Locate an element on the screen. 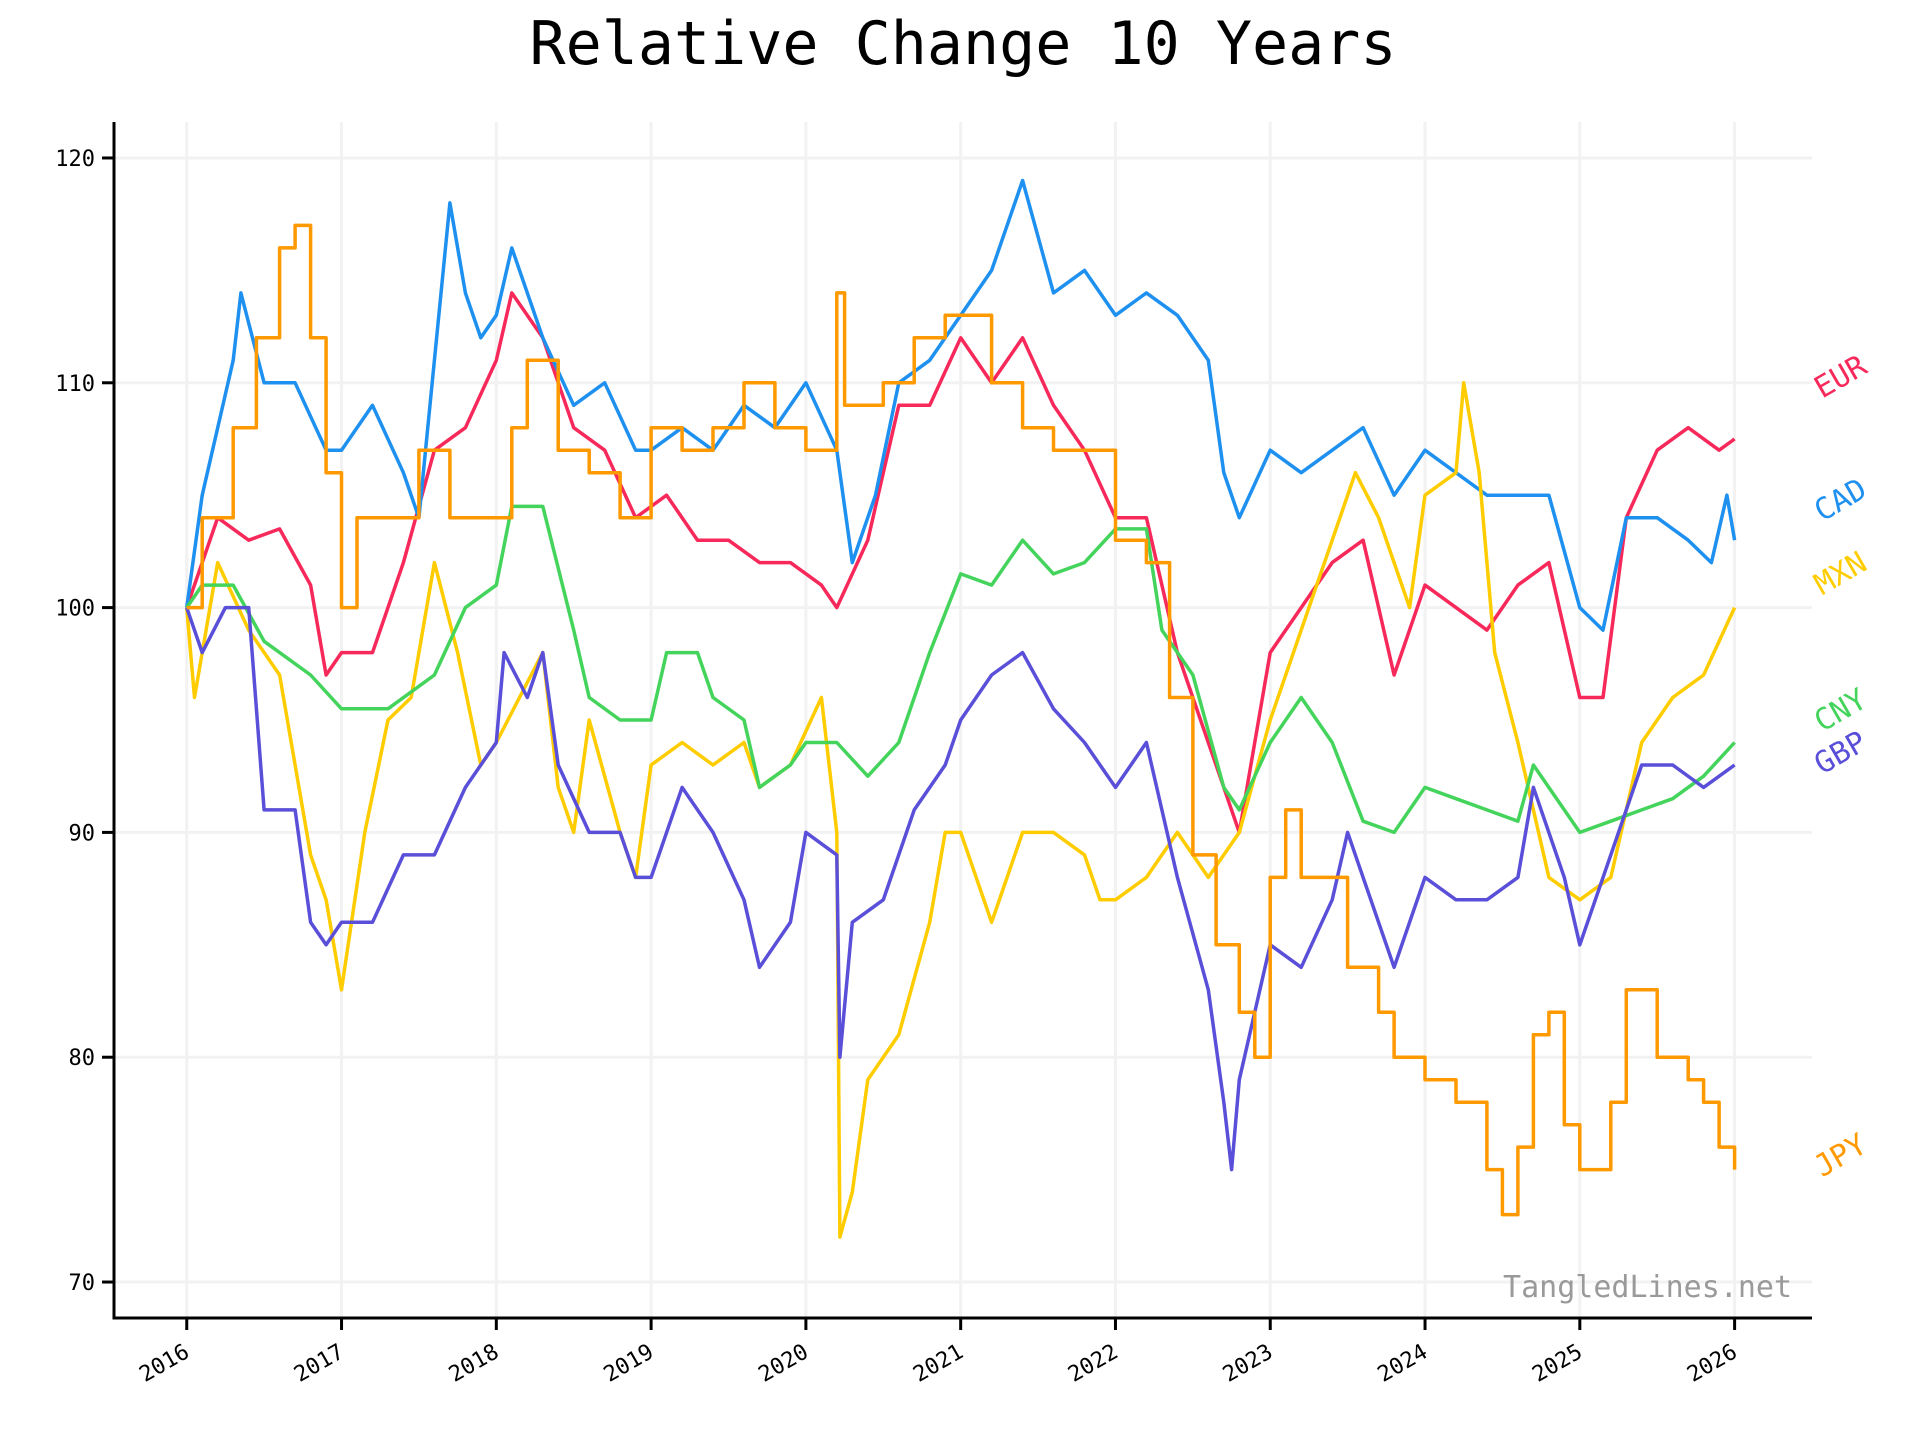 This screenshot has height=1440, width=1920. series-label-cny: CNY is located at coordinates (1841, 710).